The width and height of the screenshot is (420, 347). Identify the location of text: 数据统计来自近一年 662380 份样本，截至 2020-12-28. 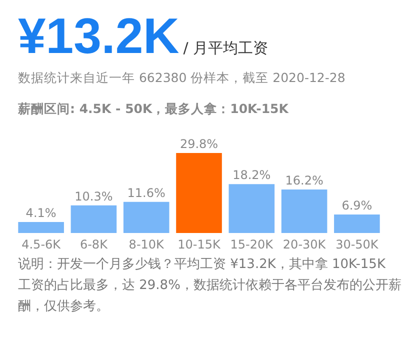
(181, 78).